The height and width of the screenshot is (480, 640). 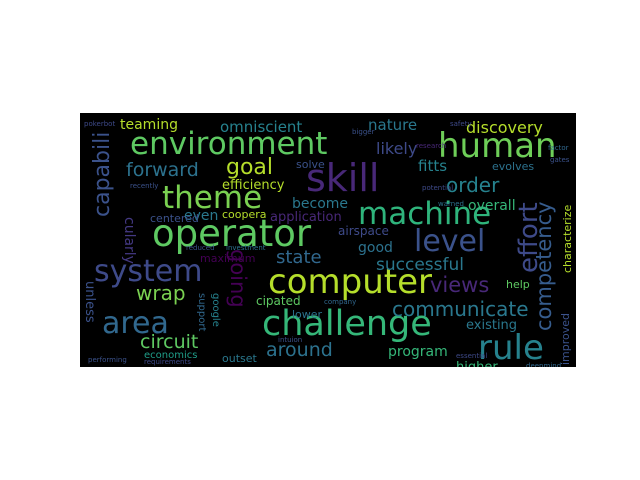 What do you see at coordinates (290, 340) in the screenshot?
I see `word-intuion: intuion` at bounding box center [290, 340].